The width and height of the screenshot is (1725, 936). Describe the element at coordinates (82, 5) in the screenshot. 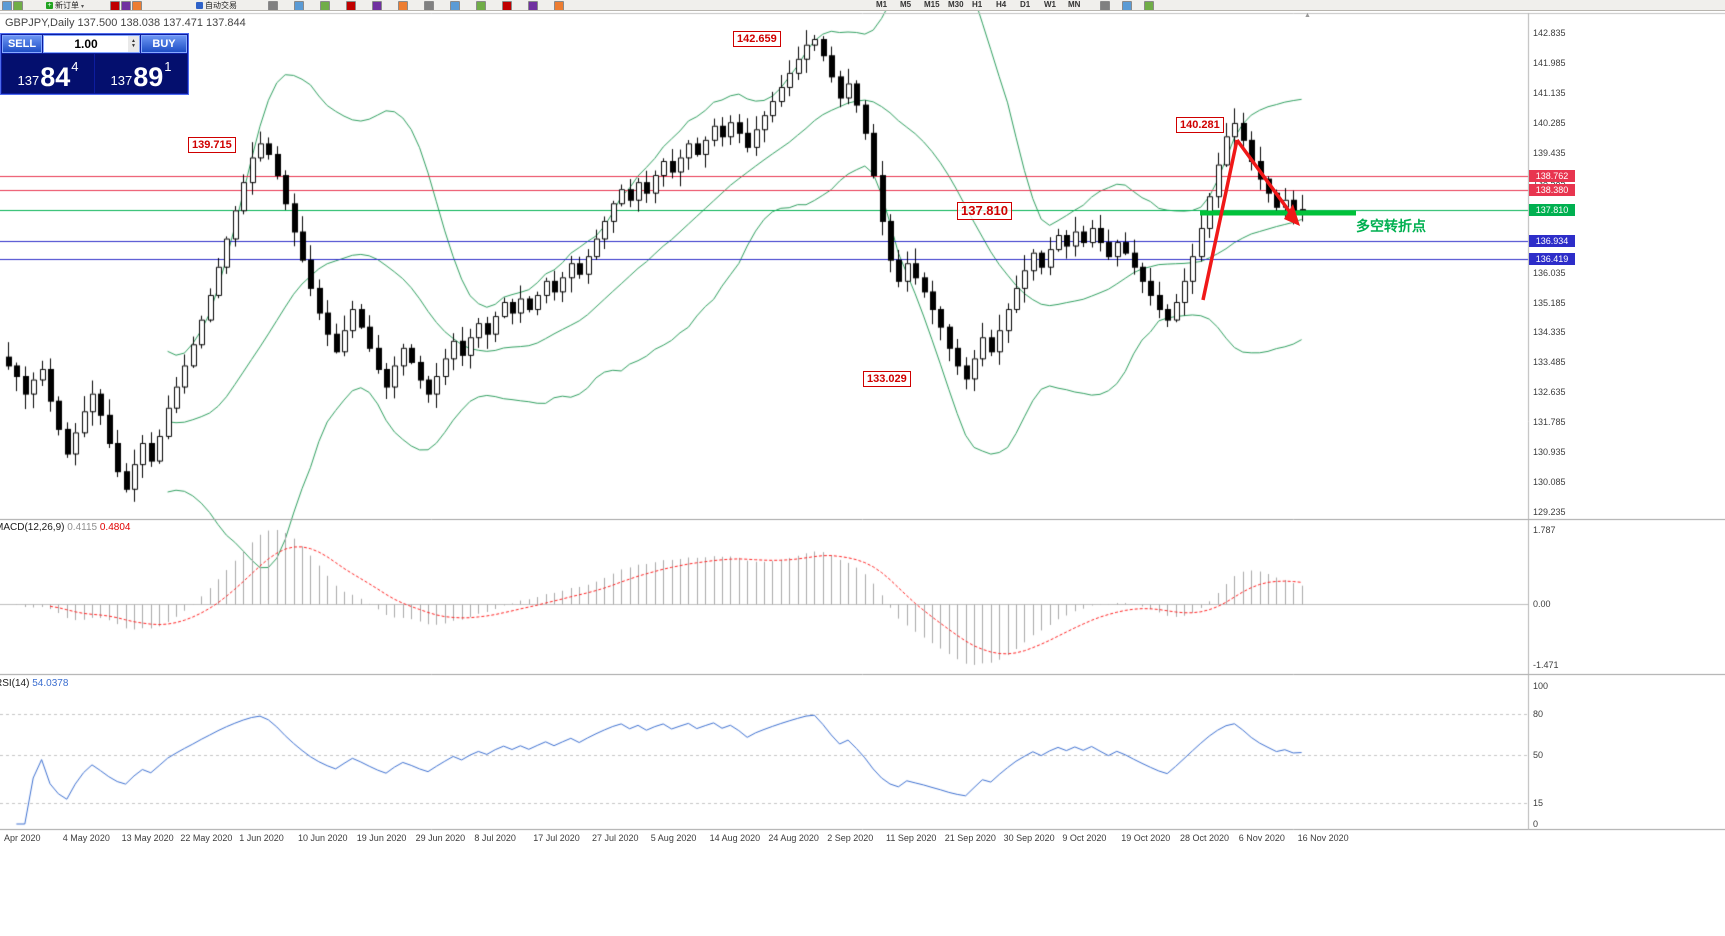

I see `chevron-down-icon` at that location.